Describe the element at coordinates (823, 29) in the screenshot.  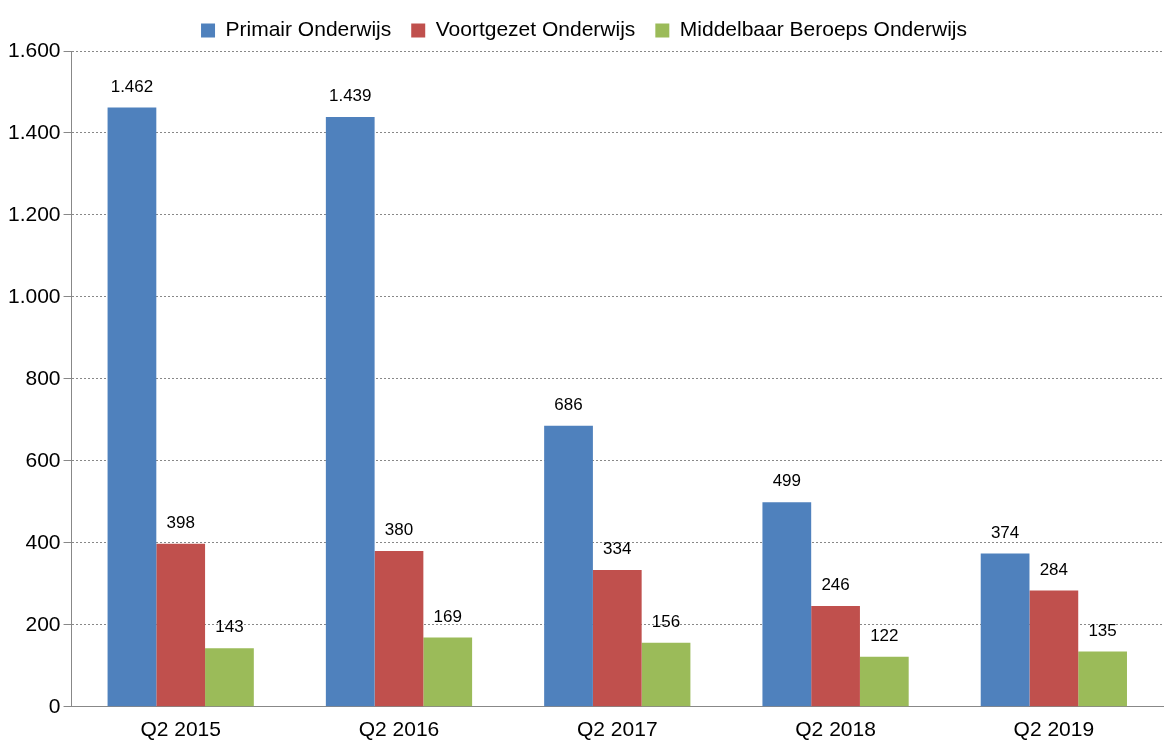
I see `legend-label: Middelbaar Beroeps Onderwijs` at that location.